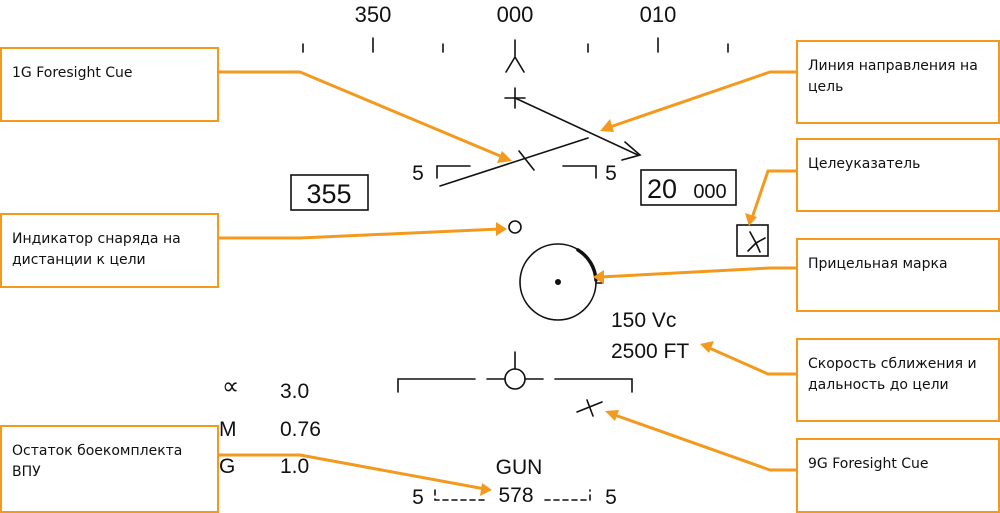 The width and height of the screenshot is (1000, 513). I want to click on target-direction-arrow, so click(631, 151).